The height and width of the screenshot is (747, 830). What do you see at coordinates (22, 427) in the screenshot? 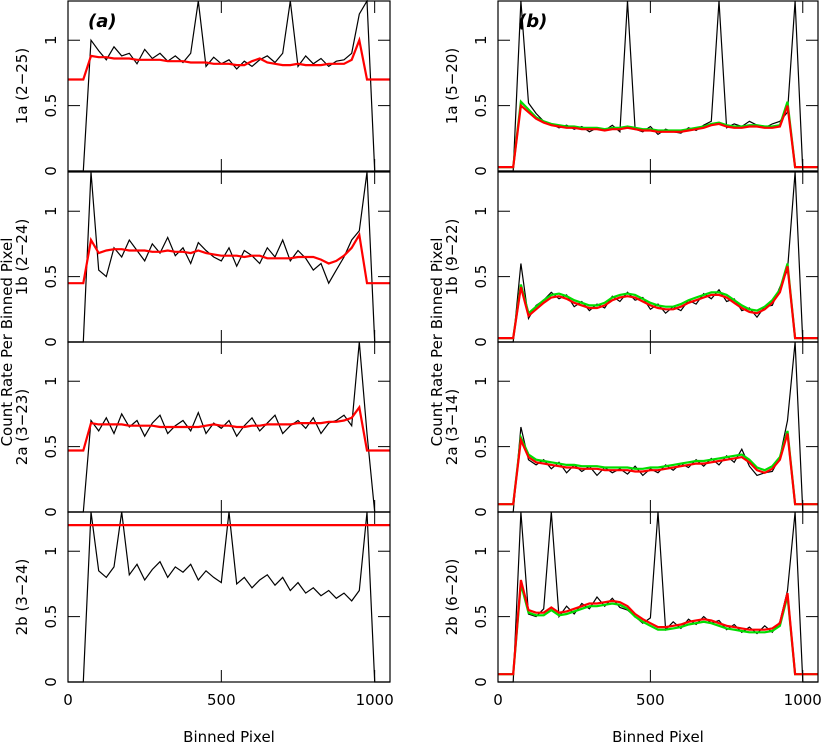
I see `y-axis-label: 2a (3−23)` at bounding box center [22, 427].